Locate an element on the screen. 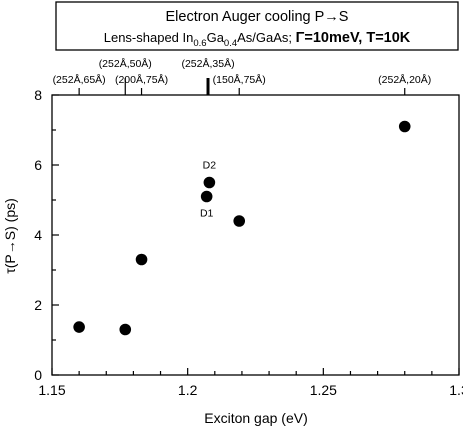 Image resolution: width=463 pixels, height=429 pixels. x-tick-label: 1.15 is located at coordinates (51, 390).